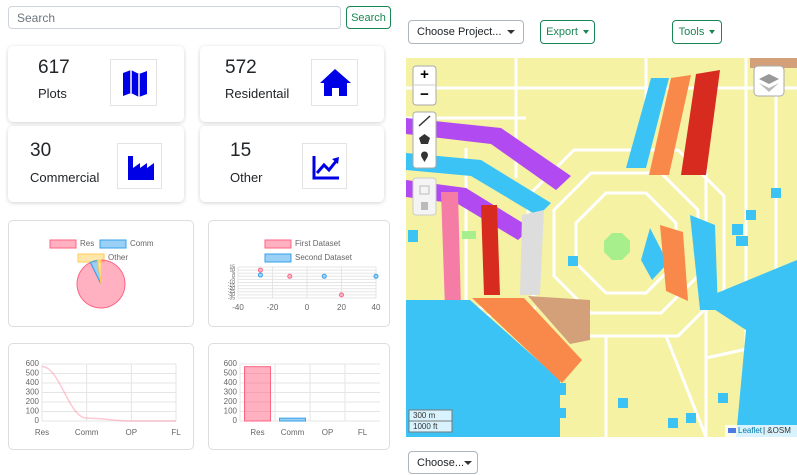 Image resolution: width=797 pixels, height=475 pixels. What do you see at coordinates (324, 257) in the screenshot?
I see `legend-label: Second Dataset` at bounding box center [324, 257].